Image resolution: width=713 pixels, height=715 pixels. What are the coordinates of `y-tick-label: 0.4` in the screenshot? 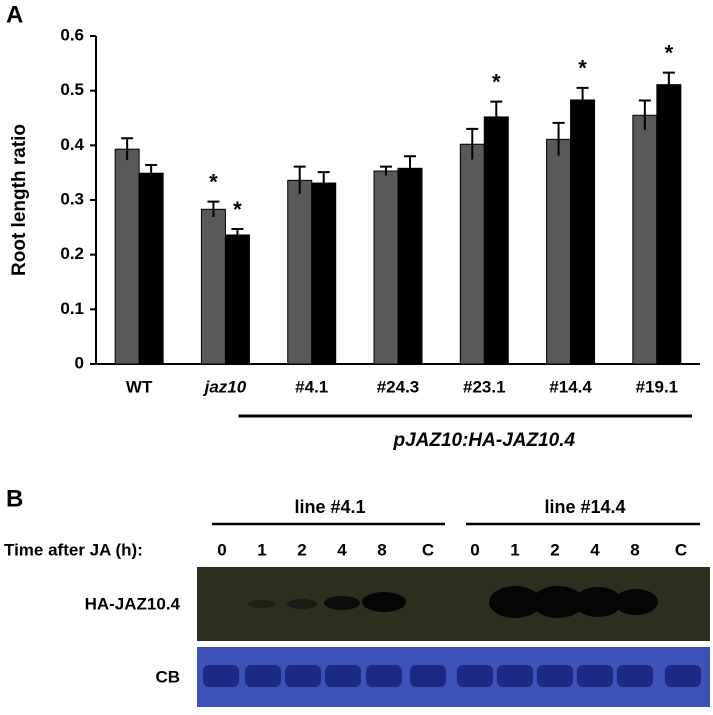 It's located at (72, 144).